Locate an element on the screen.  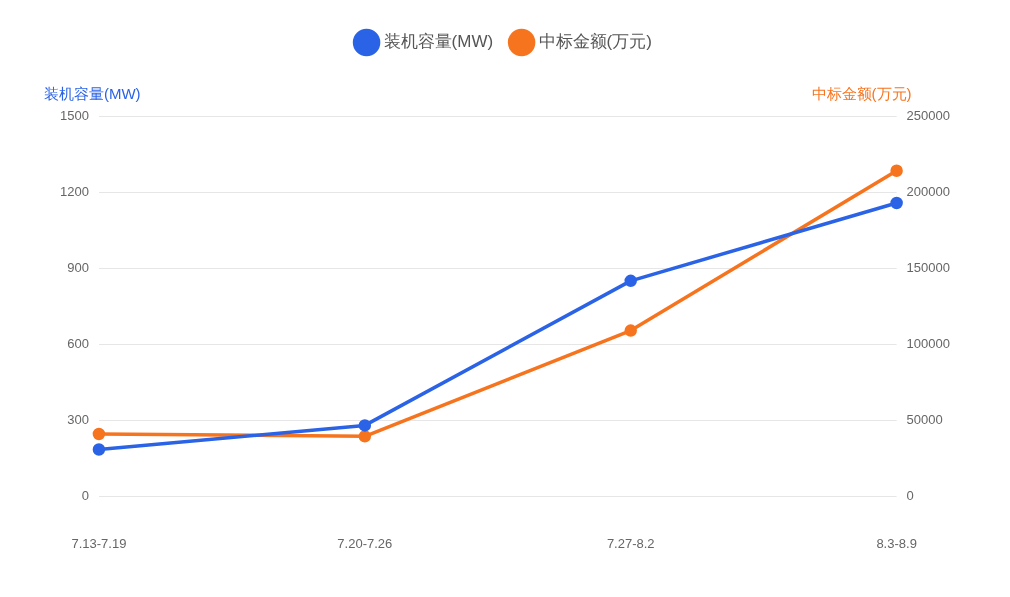
y-tick-label: 900 is located at coordinates (78, 267).